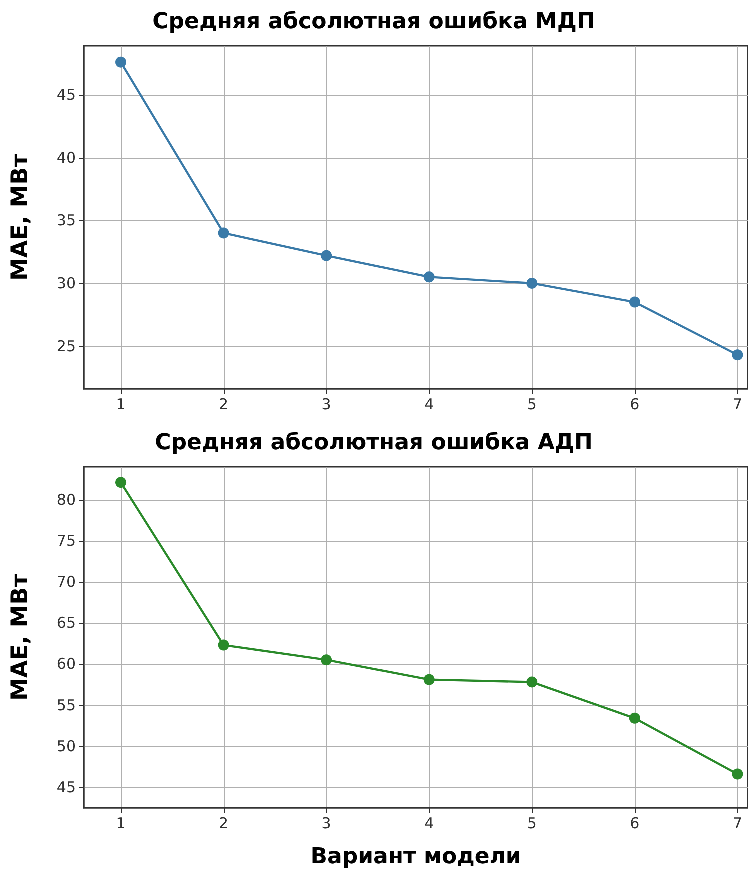 The height and width of the screenshot is (873, 748). What do you see at coordinates (66, 541) in the screenshot?
I see `y-tick-label: 75` at bounding box center [66, 541].